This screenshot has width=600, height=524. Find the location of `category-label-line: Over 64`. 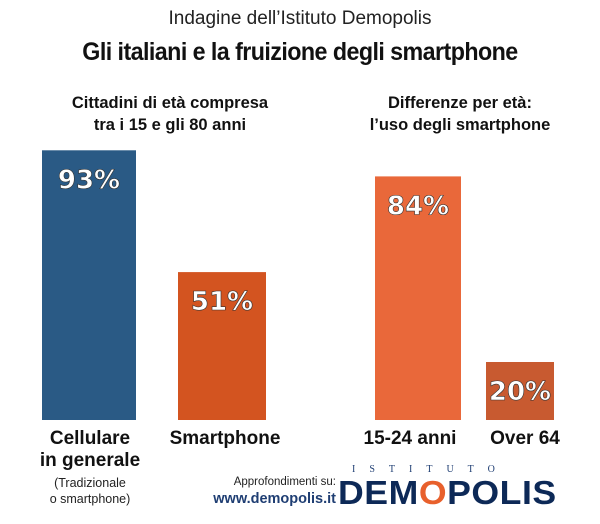

category-label-line: Over 64 is located at coordinates (525, 438).